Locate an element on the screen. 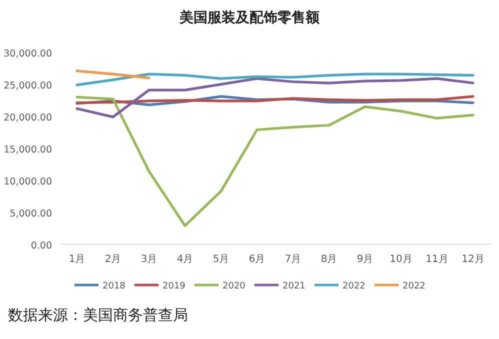  x-tick-label: 9月 is located at coordinates (365, 259).